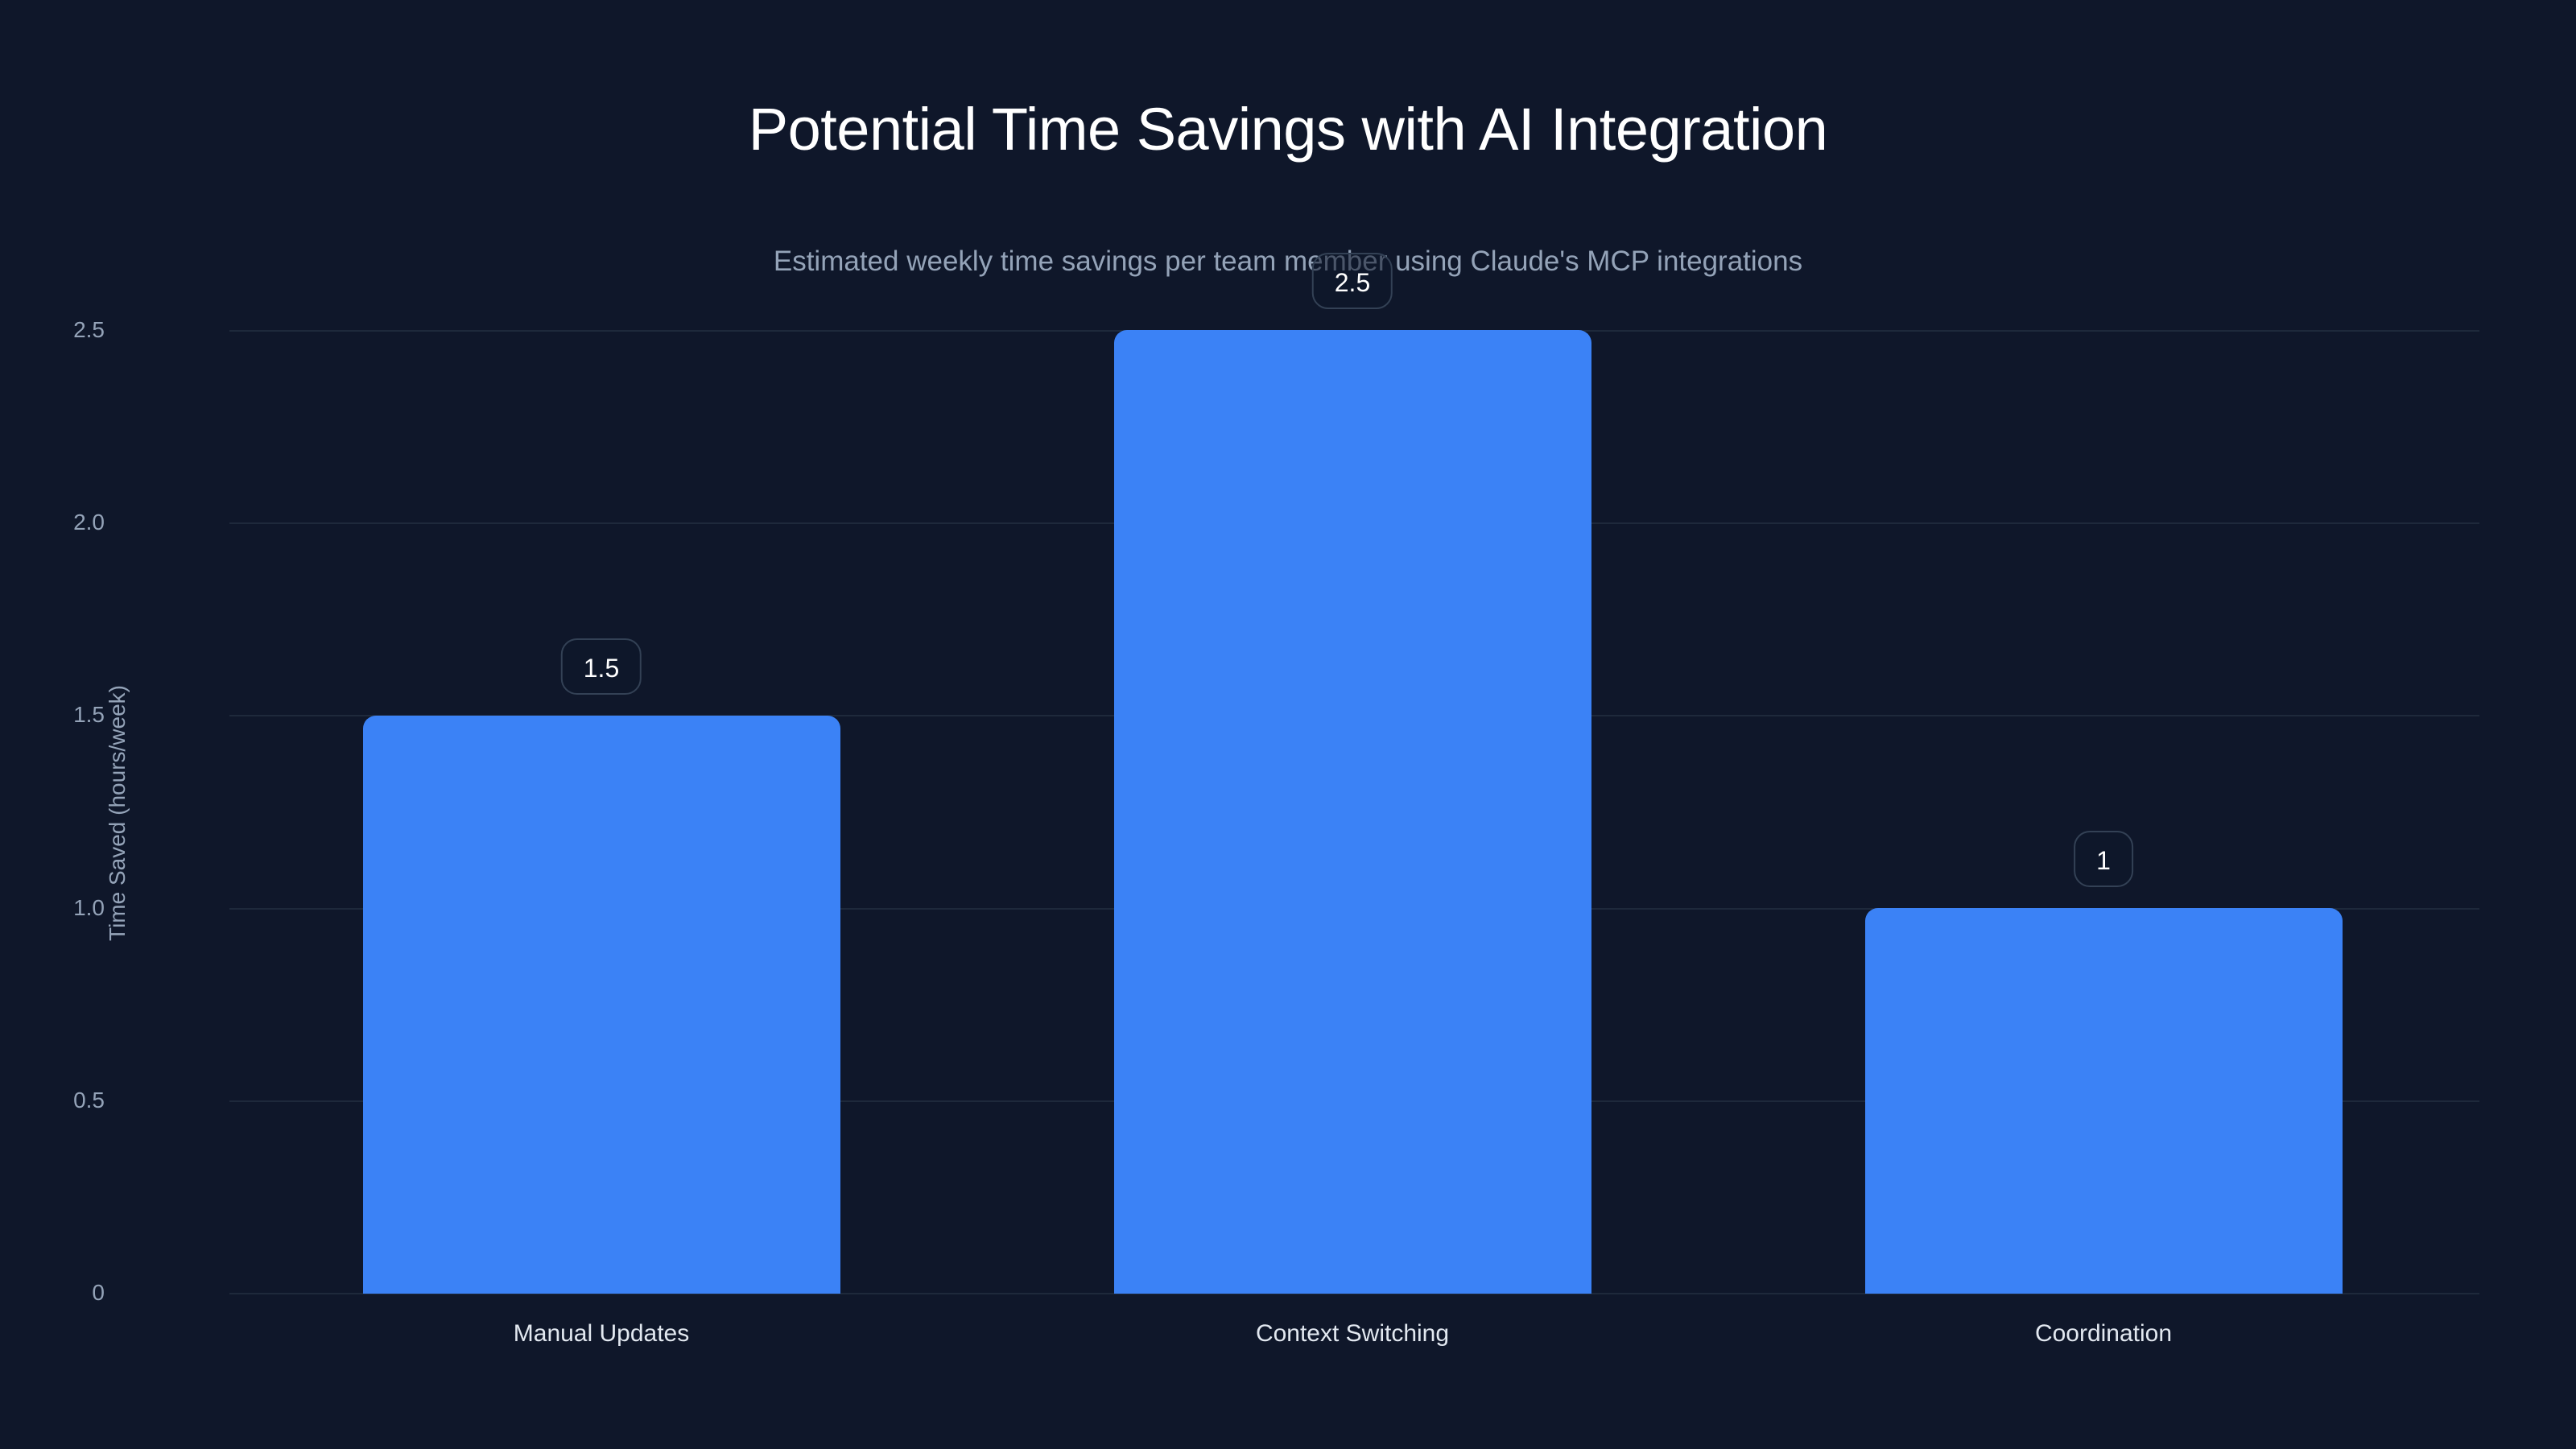 This screenshot has width=2576, height=1449. Describe the element at coordinates (89, 522) in the screenshot. I see `y-tick-2-0: 2.0` at that location.